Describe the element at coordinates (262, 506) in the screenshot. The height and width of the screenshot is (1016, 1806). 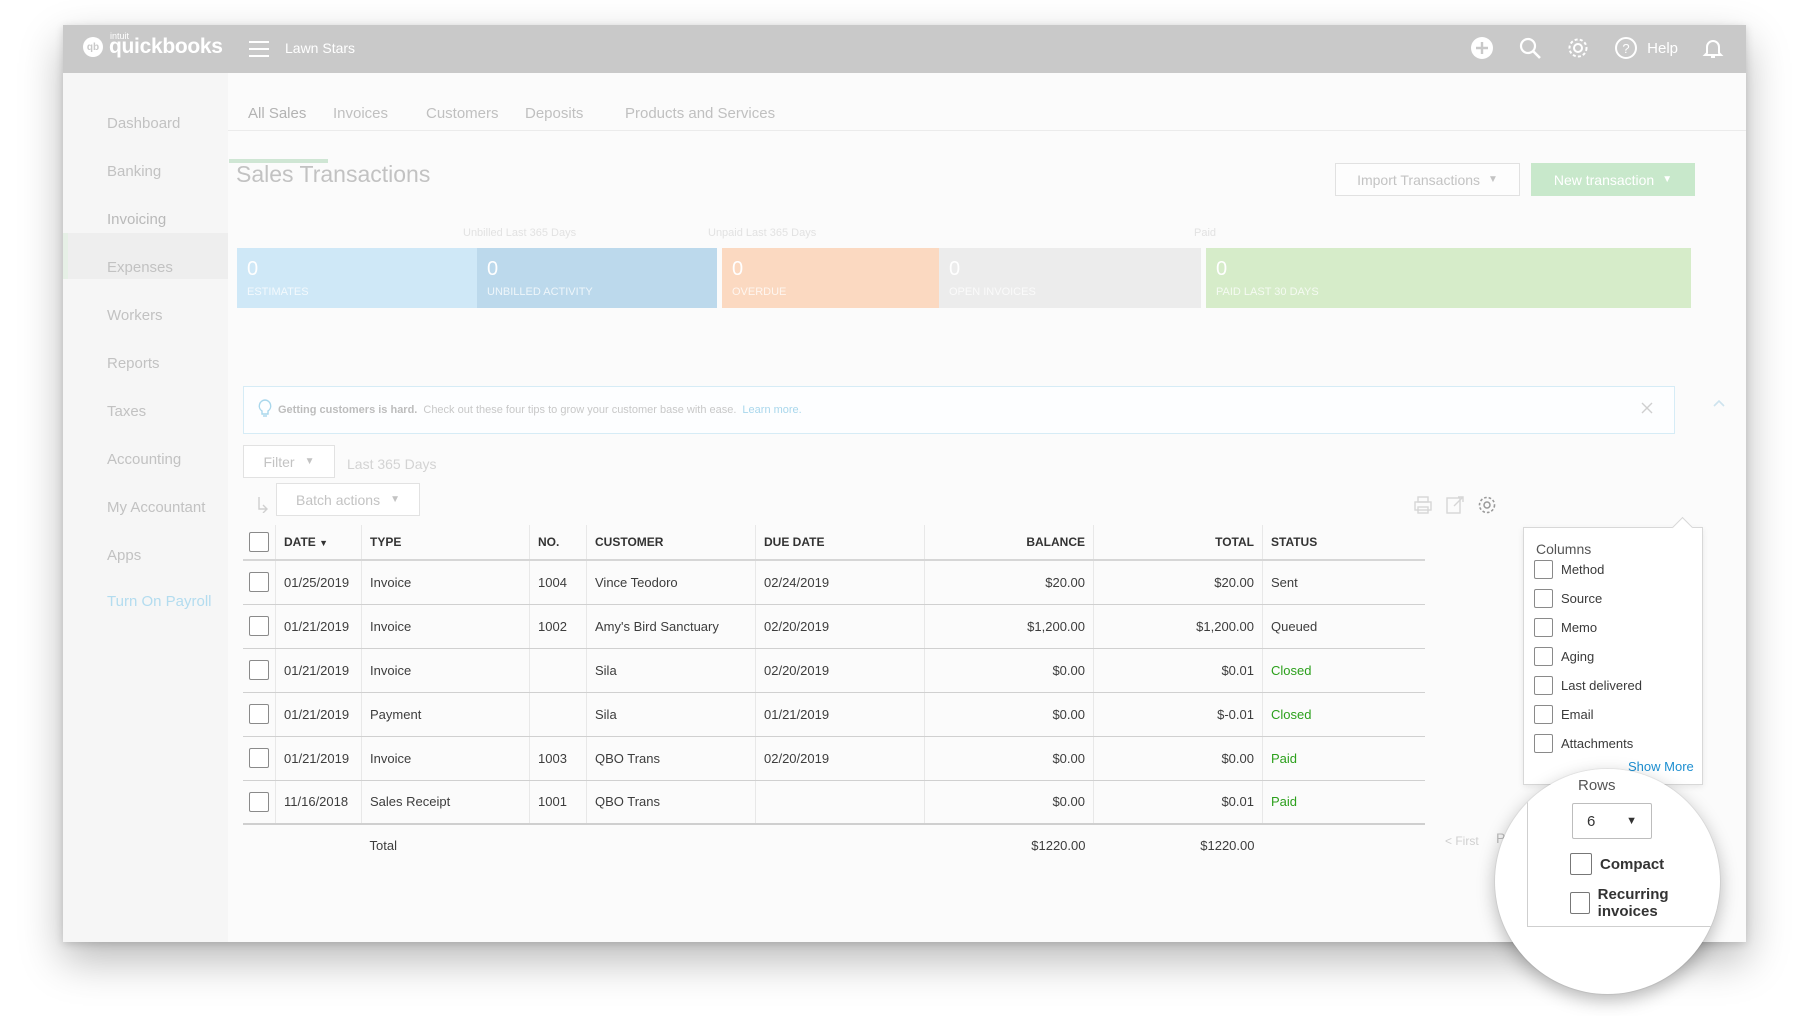
I see `sort-arrow-icon` at that location.